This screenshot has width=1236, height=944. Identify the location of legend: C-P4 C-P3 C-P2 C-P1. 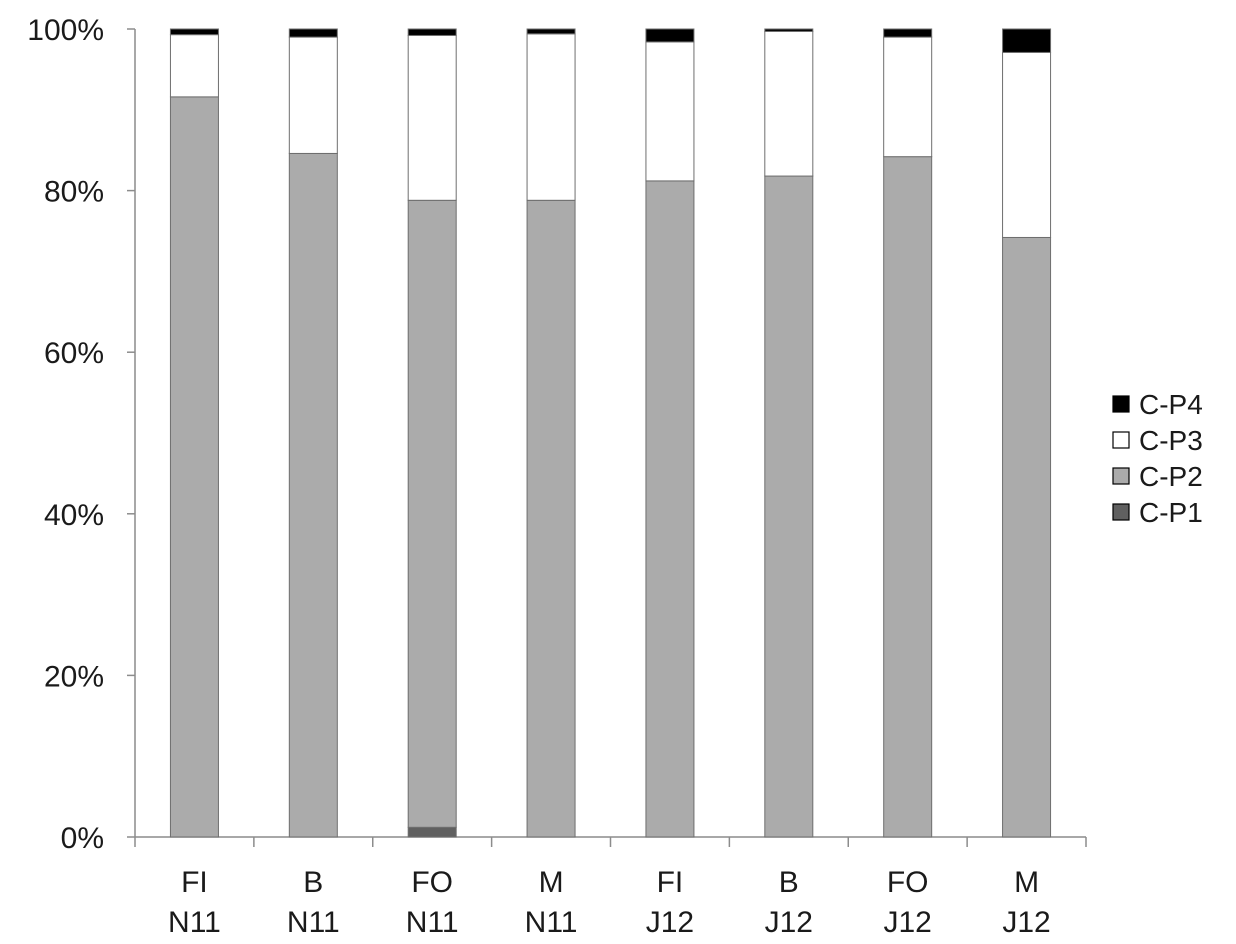
(1157, 458).